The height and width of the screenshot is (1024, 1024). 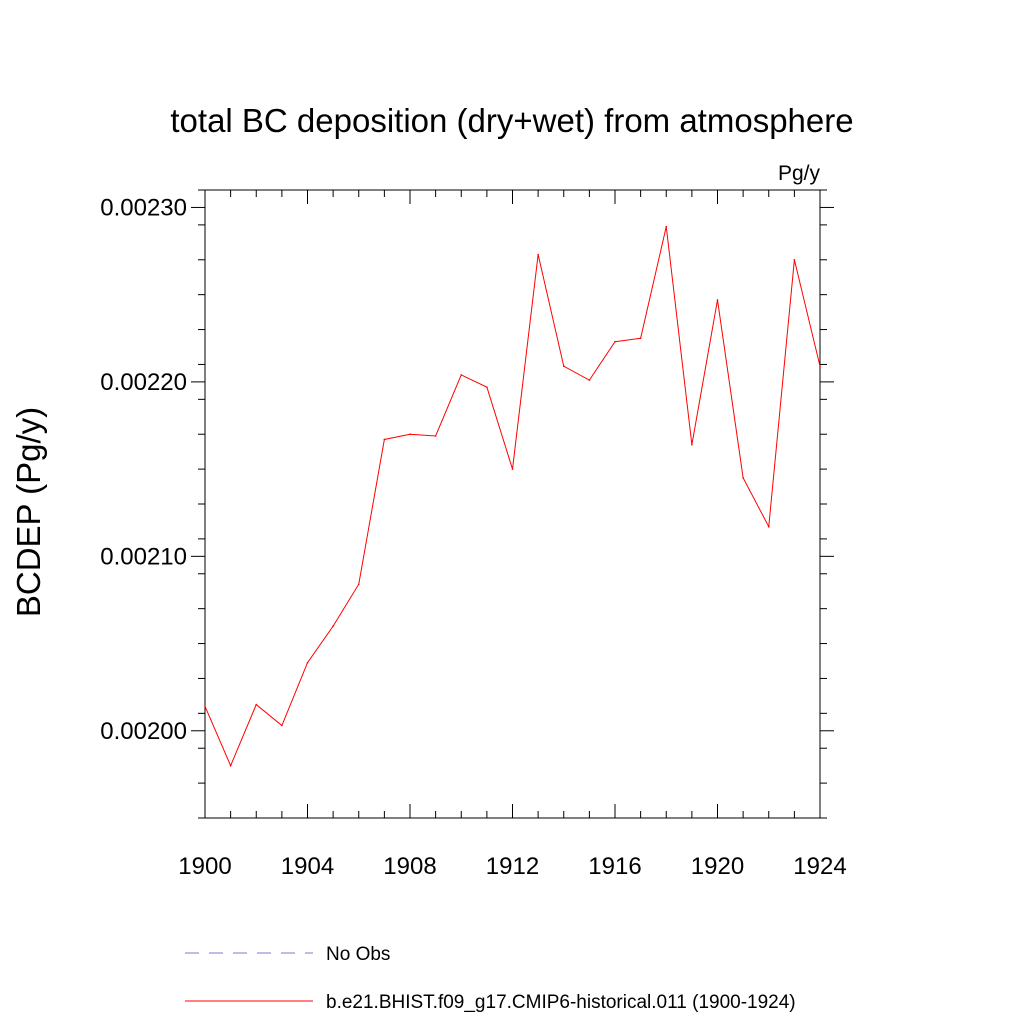 I want to click on x-tick-label: 1904, so click(x=307, y=866).